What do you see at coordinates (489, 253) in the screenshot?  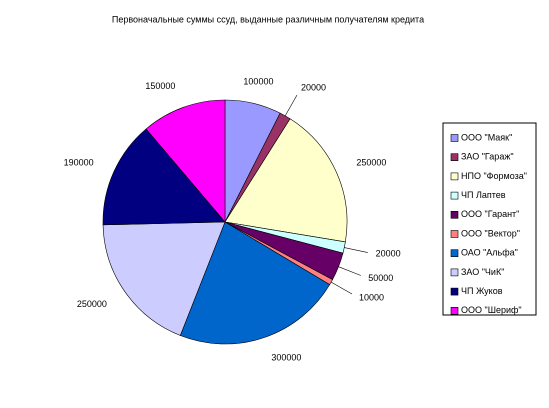 I see `legend-label: ОАО "Альфа"` at bounding box center [489, 253].